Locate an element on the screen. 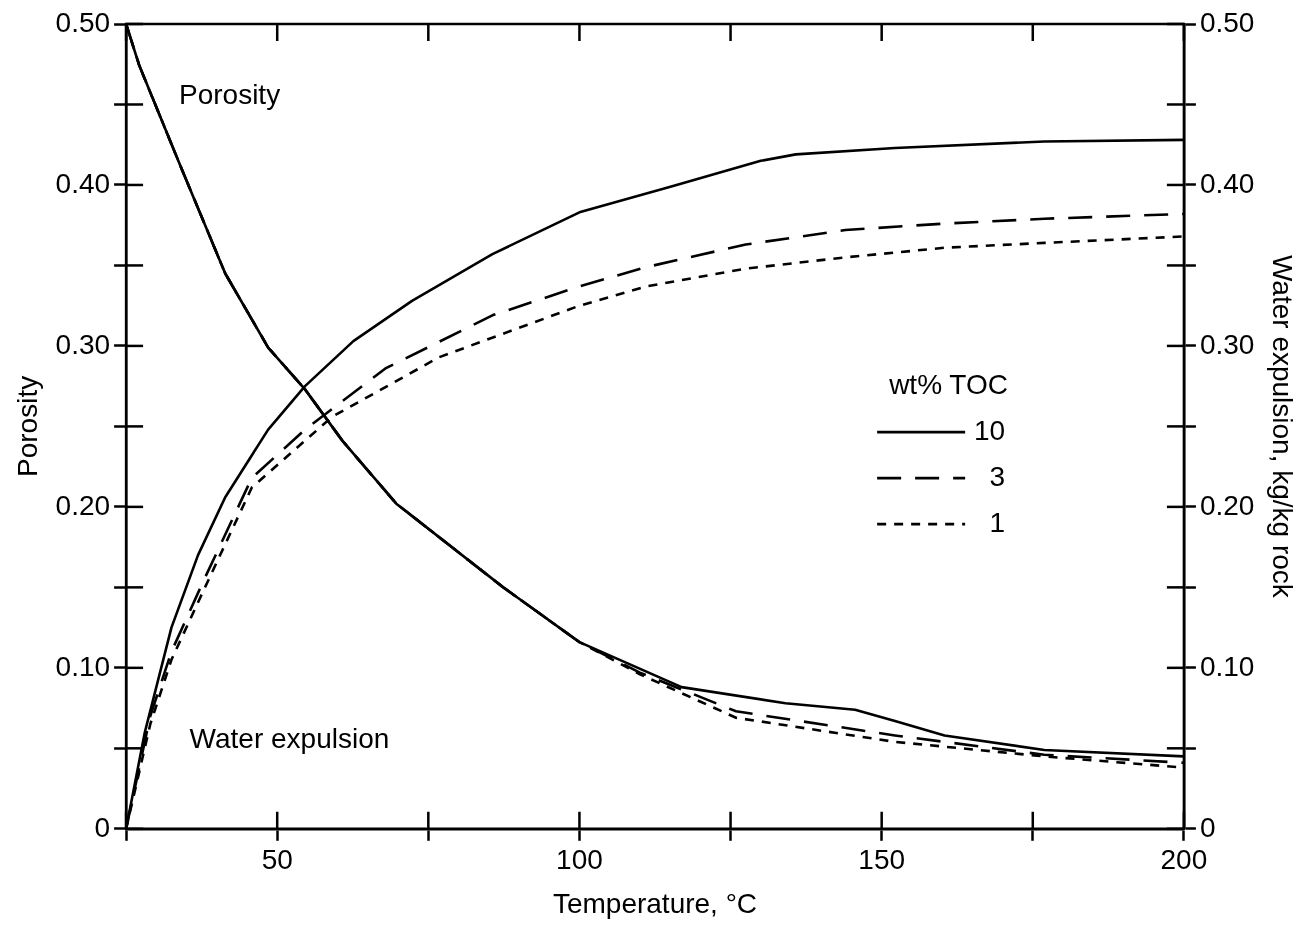  x-tick-label: 100 is located at coordinates (579, 860).